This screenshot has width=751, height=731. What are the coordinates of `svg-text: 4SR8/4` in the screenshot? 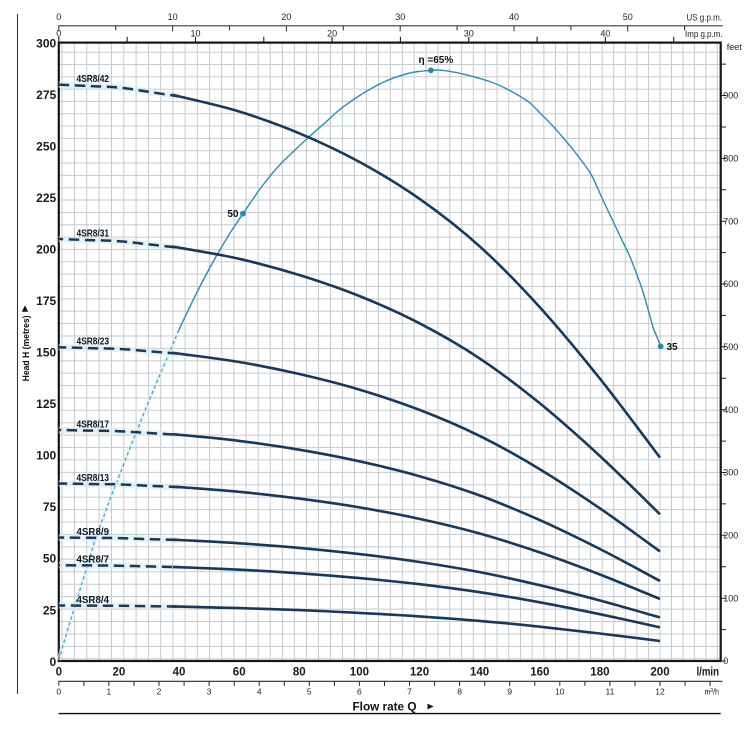 It's located at (93, 600).